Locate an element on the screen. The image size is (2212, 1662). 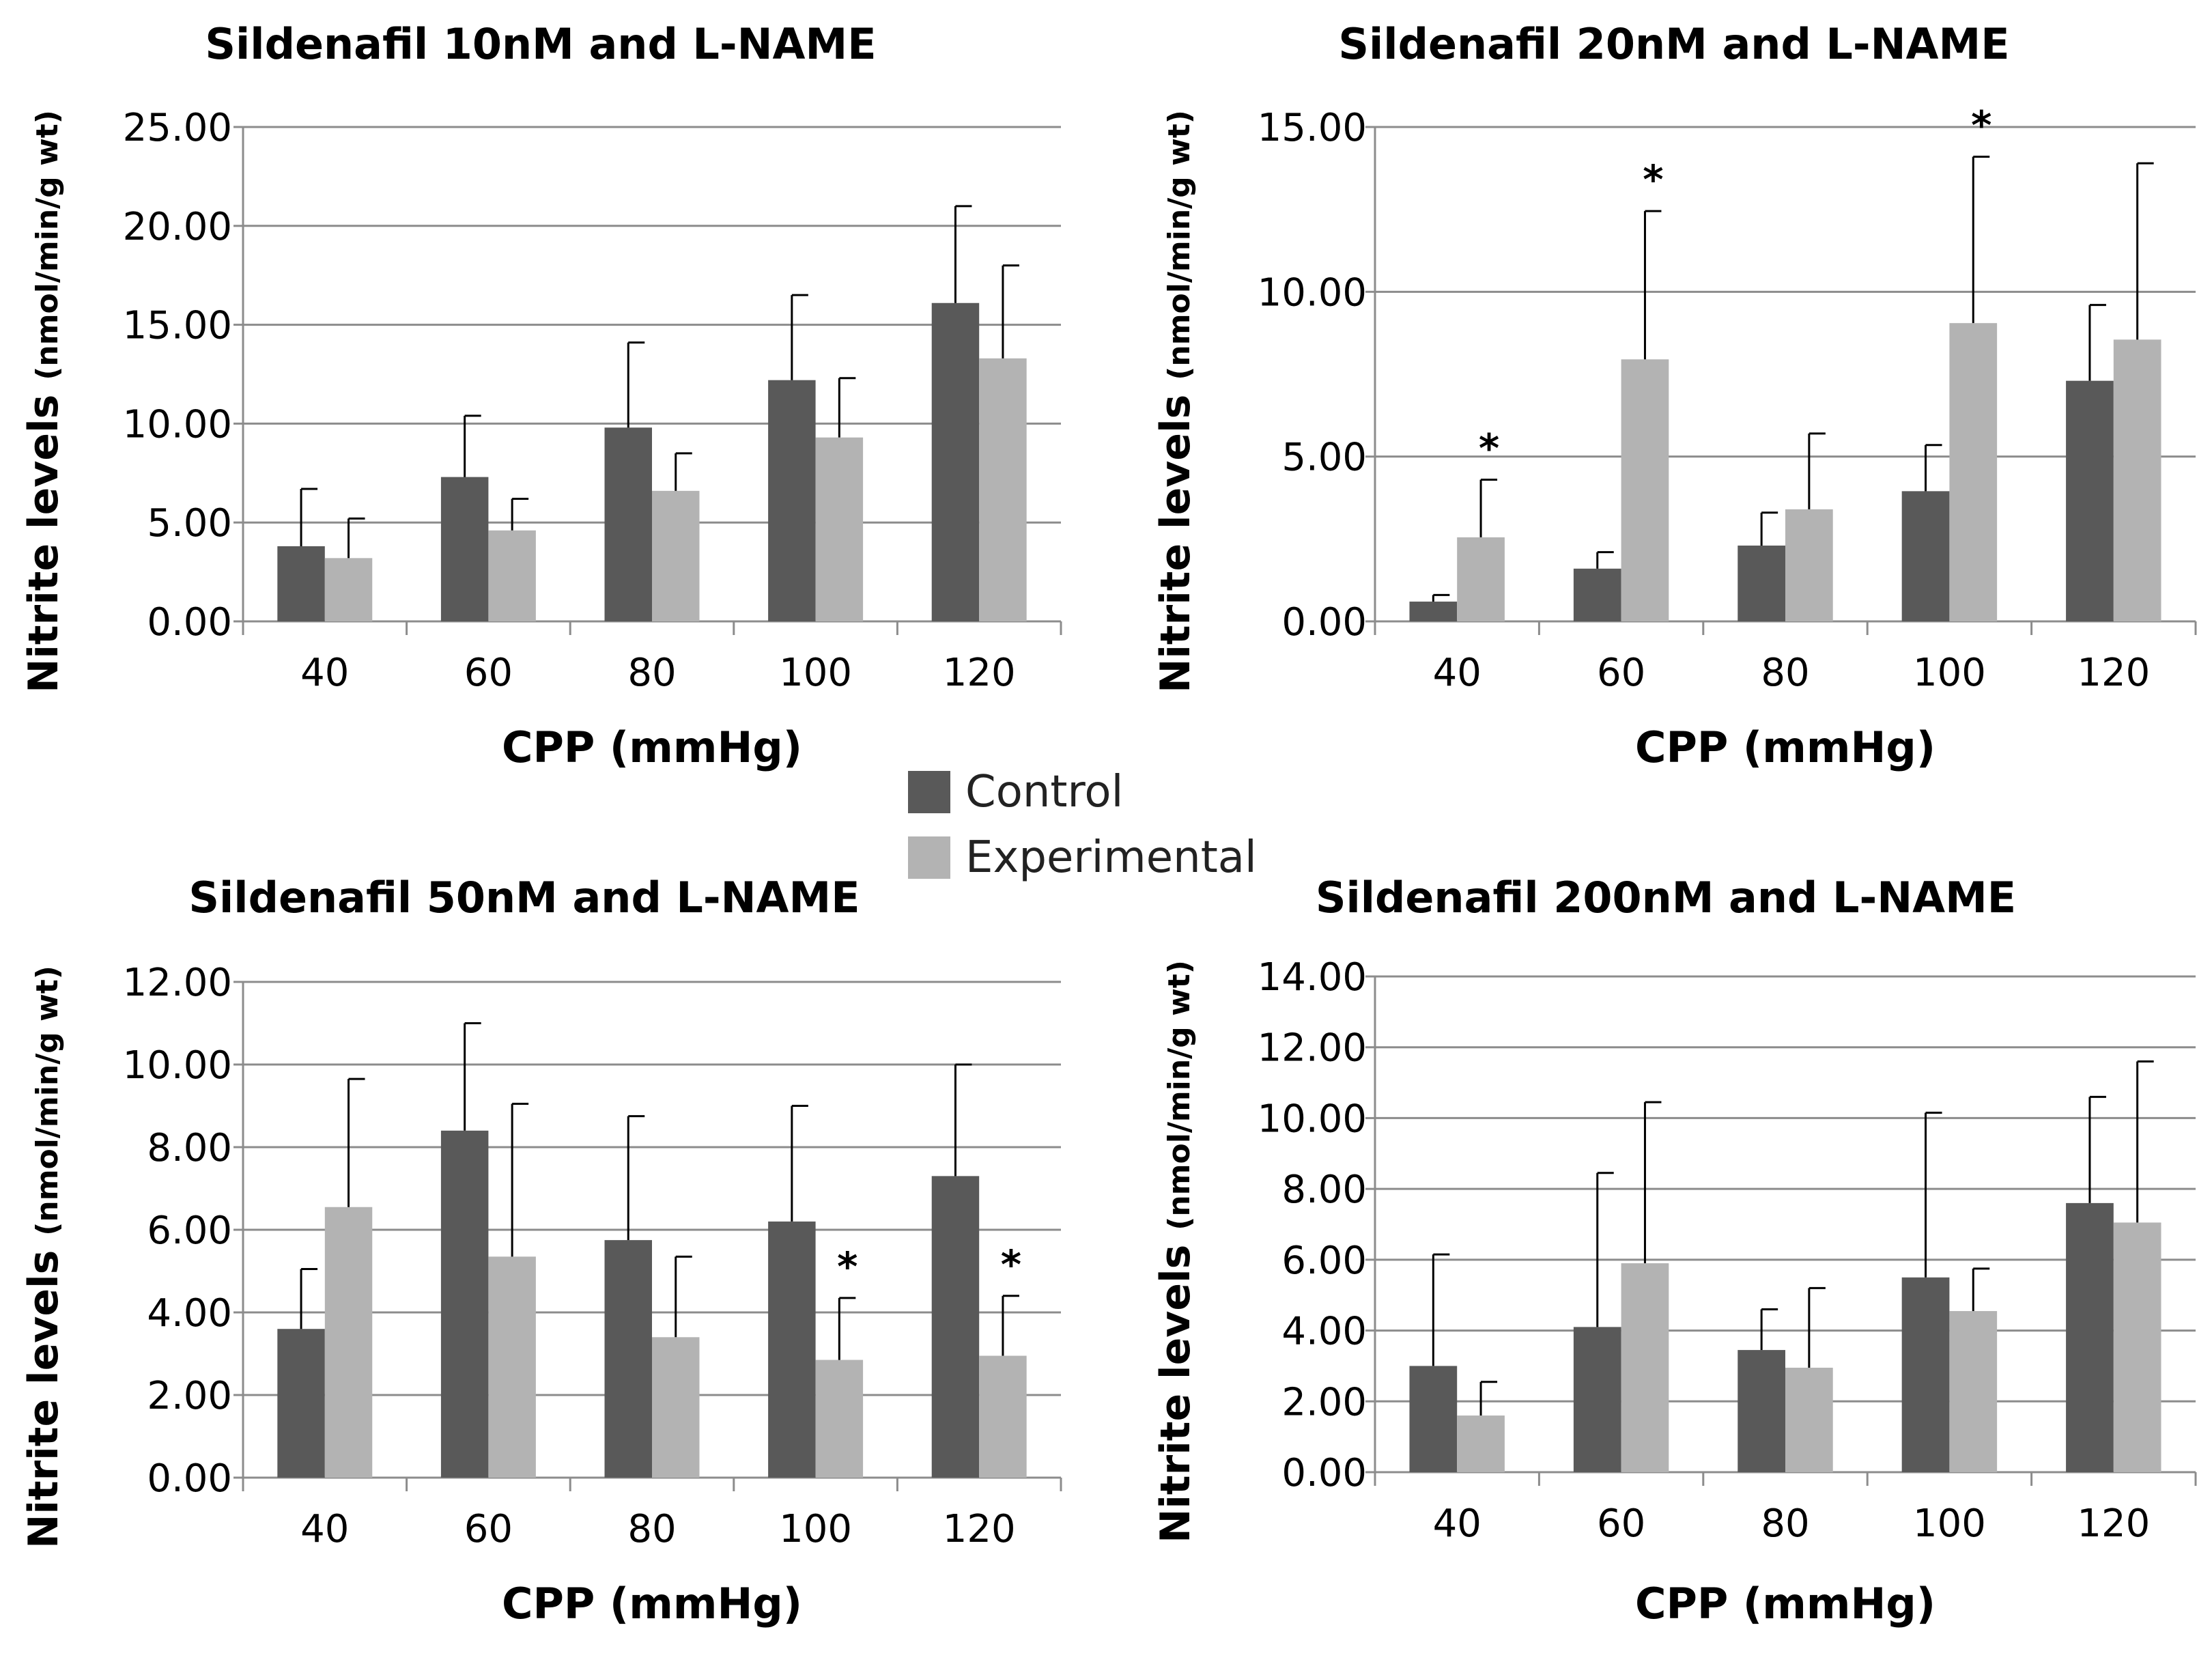
legend-item-experimental: Experimental is located at coordinates (1126, 858).